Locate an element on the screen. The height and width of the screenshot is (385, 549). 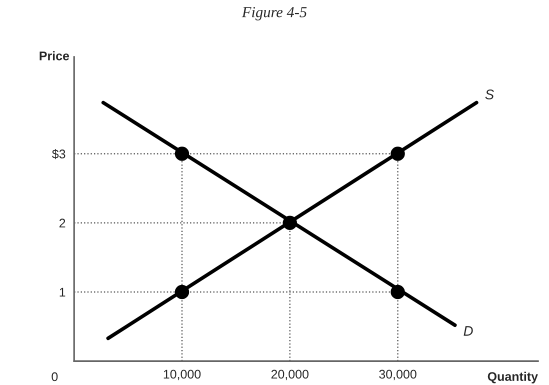
series-label: D is located at coordinates (468, 331).